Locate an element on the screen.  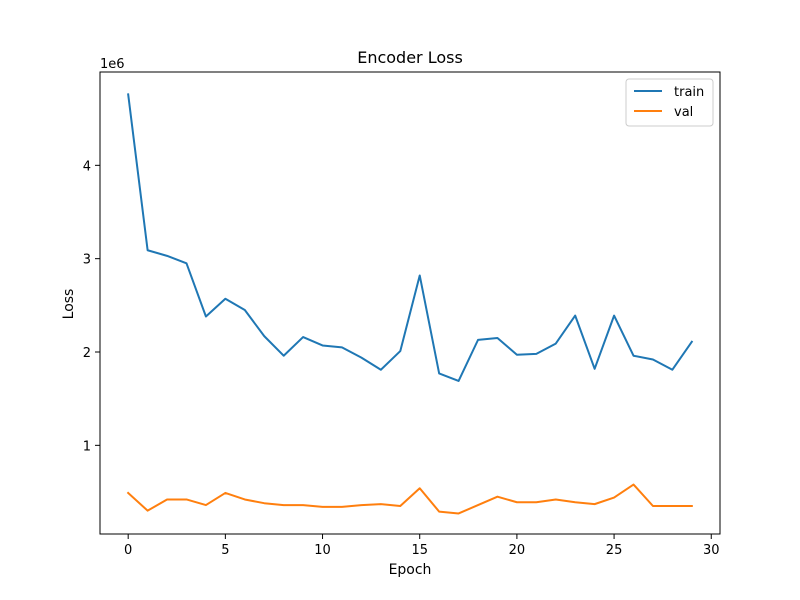
legend-label-train: train is located at coordinates (689, 92).